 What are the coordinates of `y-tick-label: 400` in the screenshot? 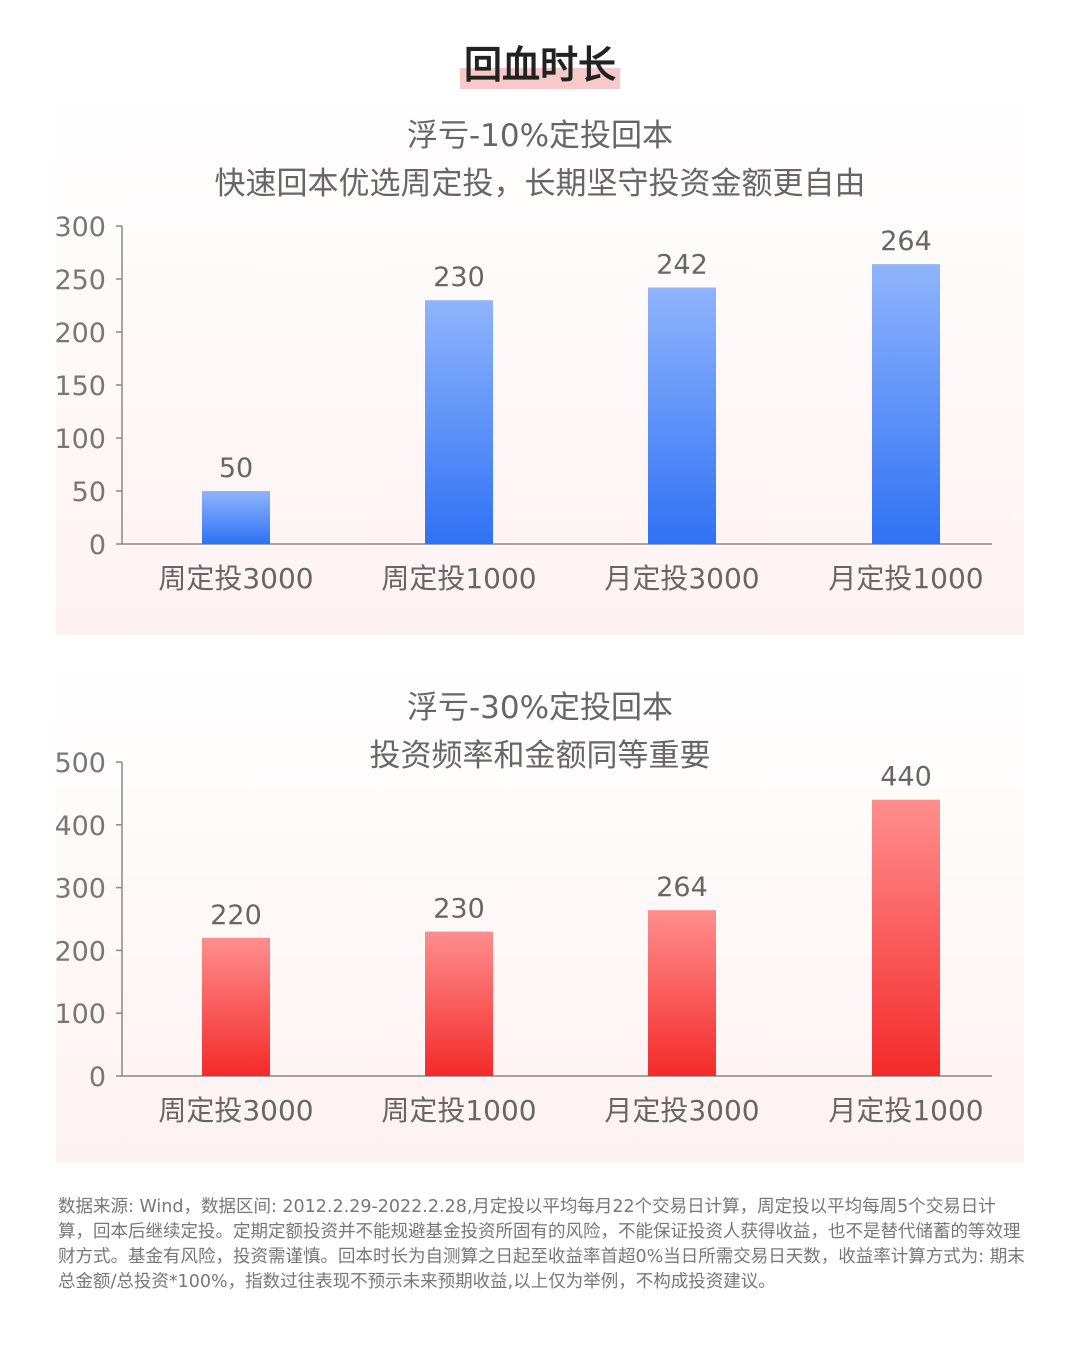 It's located at (81, 826).